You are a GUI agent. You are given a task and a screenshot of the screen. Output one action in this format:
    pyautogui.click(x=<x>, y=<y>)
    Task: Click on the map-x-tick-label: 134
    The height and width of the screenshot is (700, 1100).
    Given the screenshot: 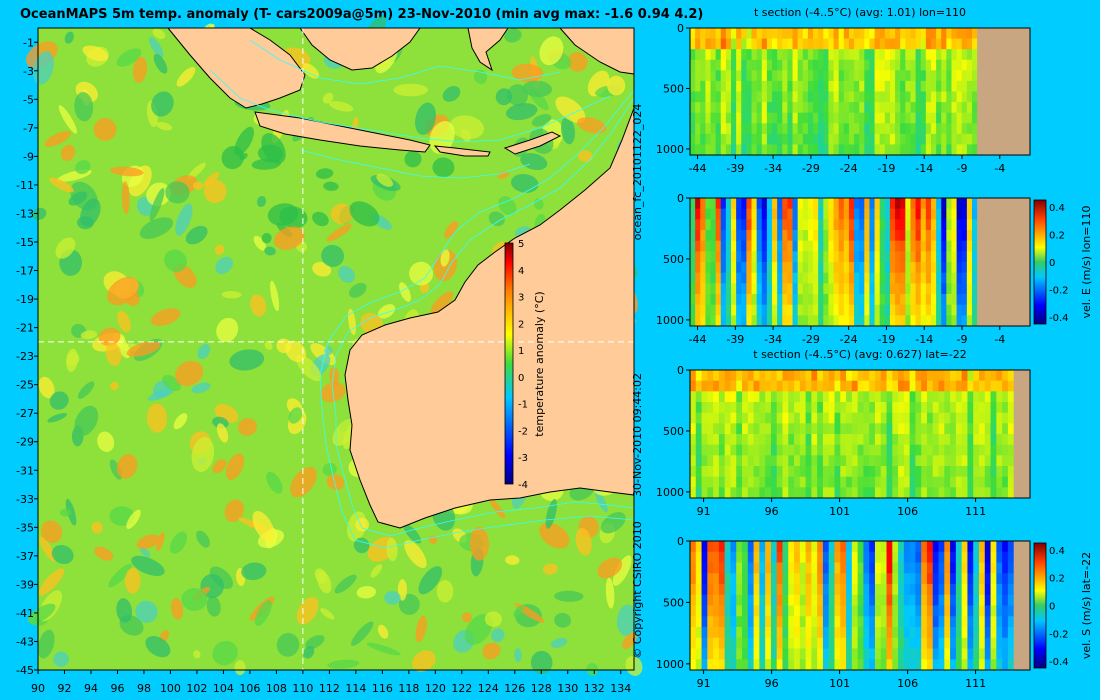 What is the action you would take?
    pyautogui.click(x=620, y=688)
    